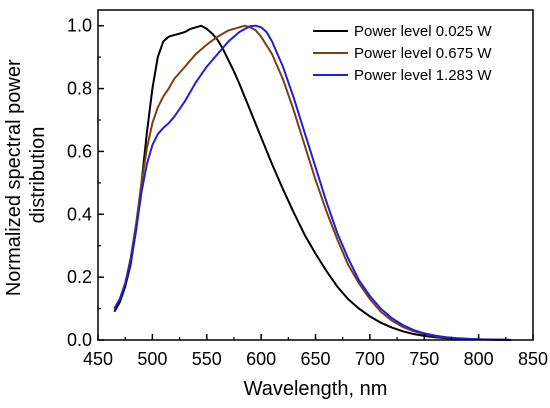  What do you see at coordinates (79, 214) in the screenshot?
I see `y-tick-label: 0.4` at bounding box center [79, 214].